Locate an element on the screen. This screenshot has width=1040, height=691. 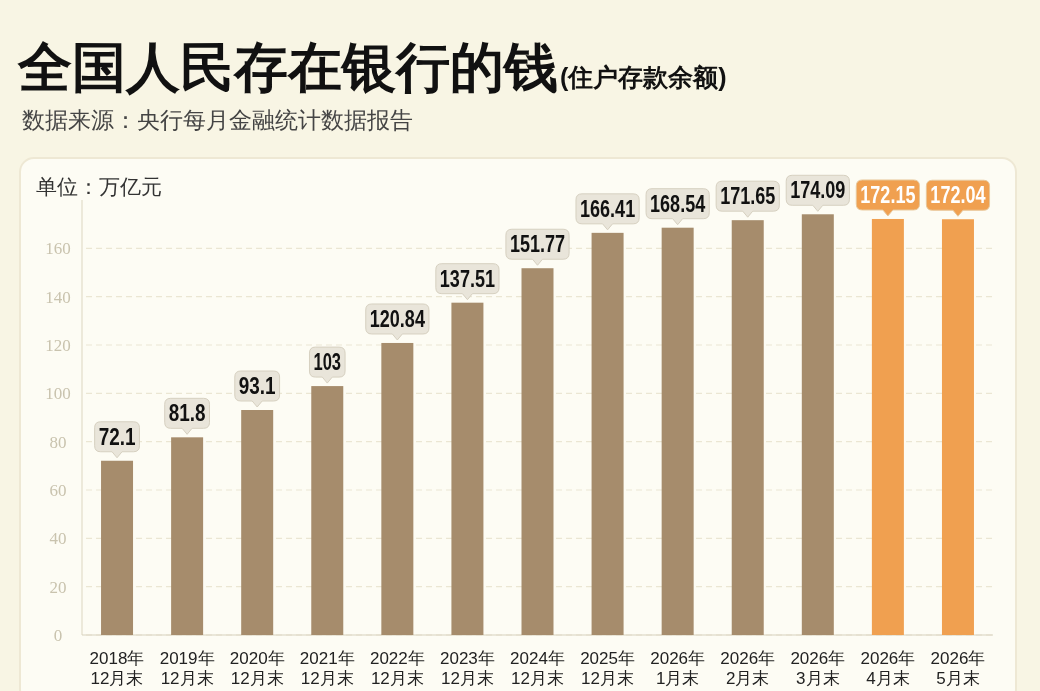
data-label: 151.77 is located at coordinates (545, 244).